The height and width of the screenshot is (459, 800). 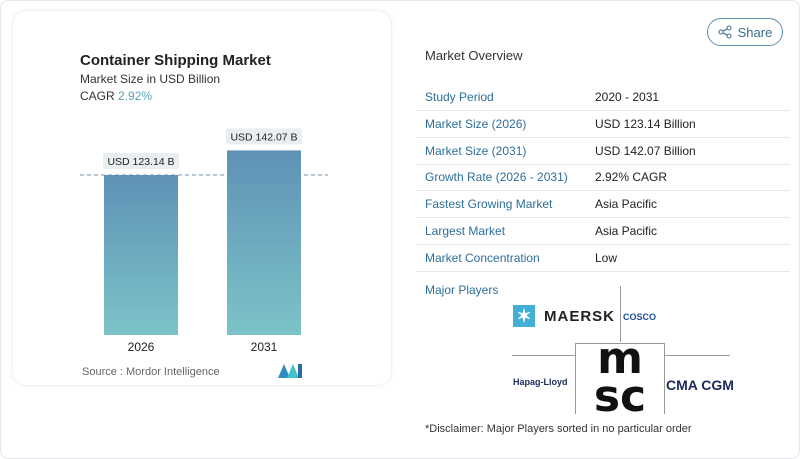 I want to click on row-value: 2020 - 2031, so click(x=627, y=97).